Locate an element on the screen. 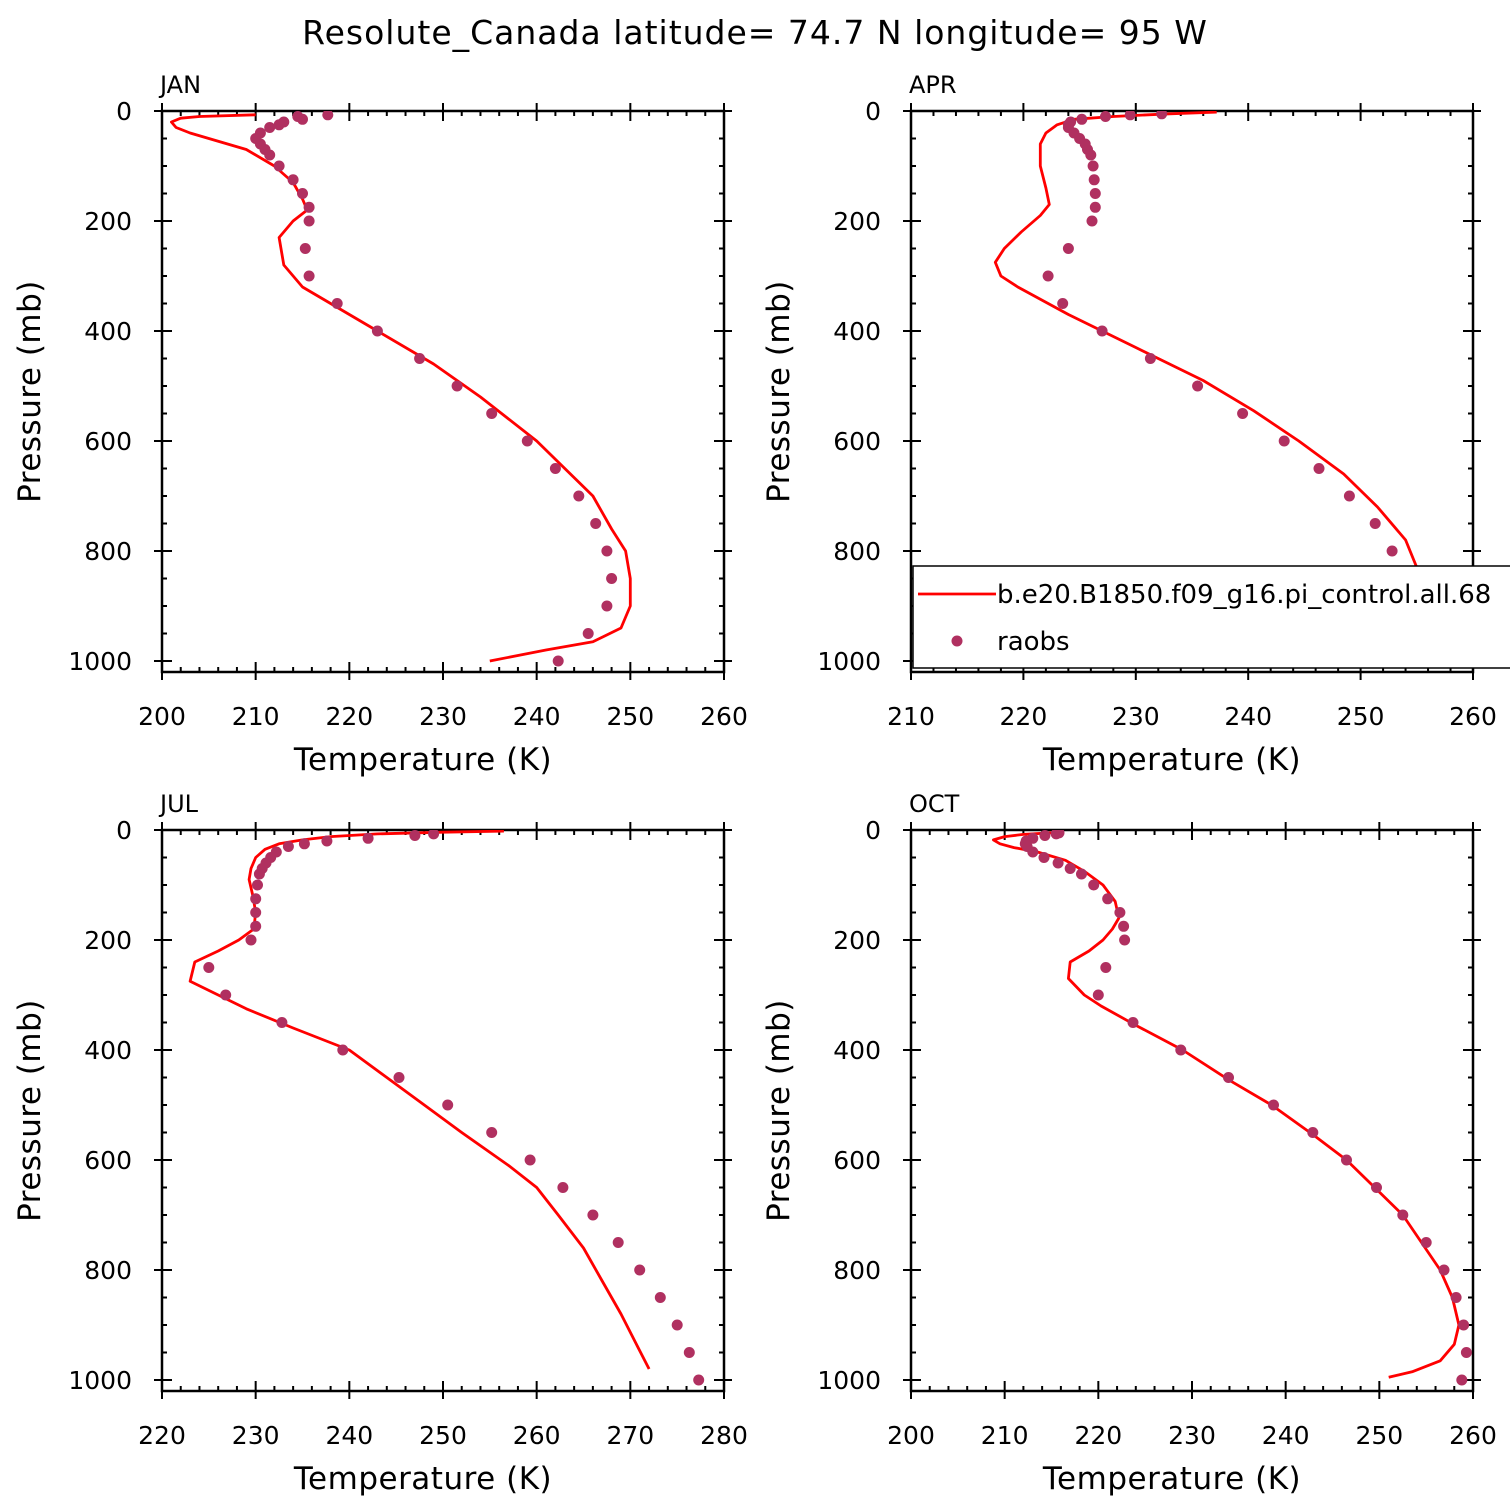  legend-obs-label: raobs is located at coordinates (1033, 642).